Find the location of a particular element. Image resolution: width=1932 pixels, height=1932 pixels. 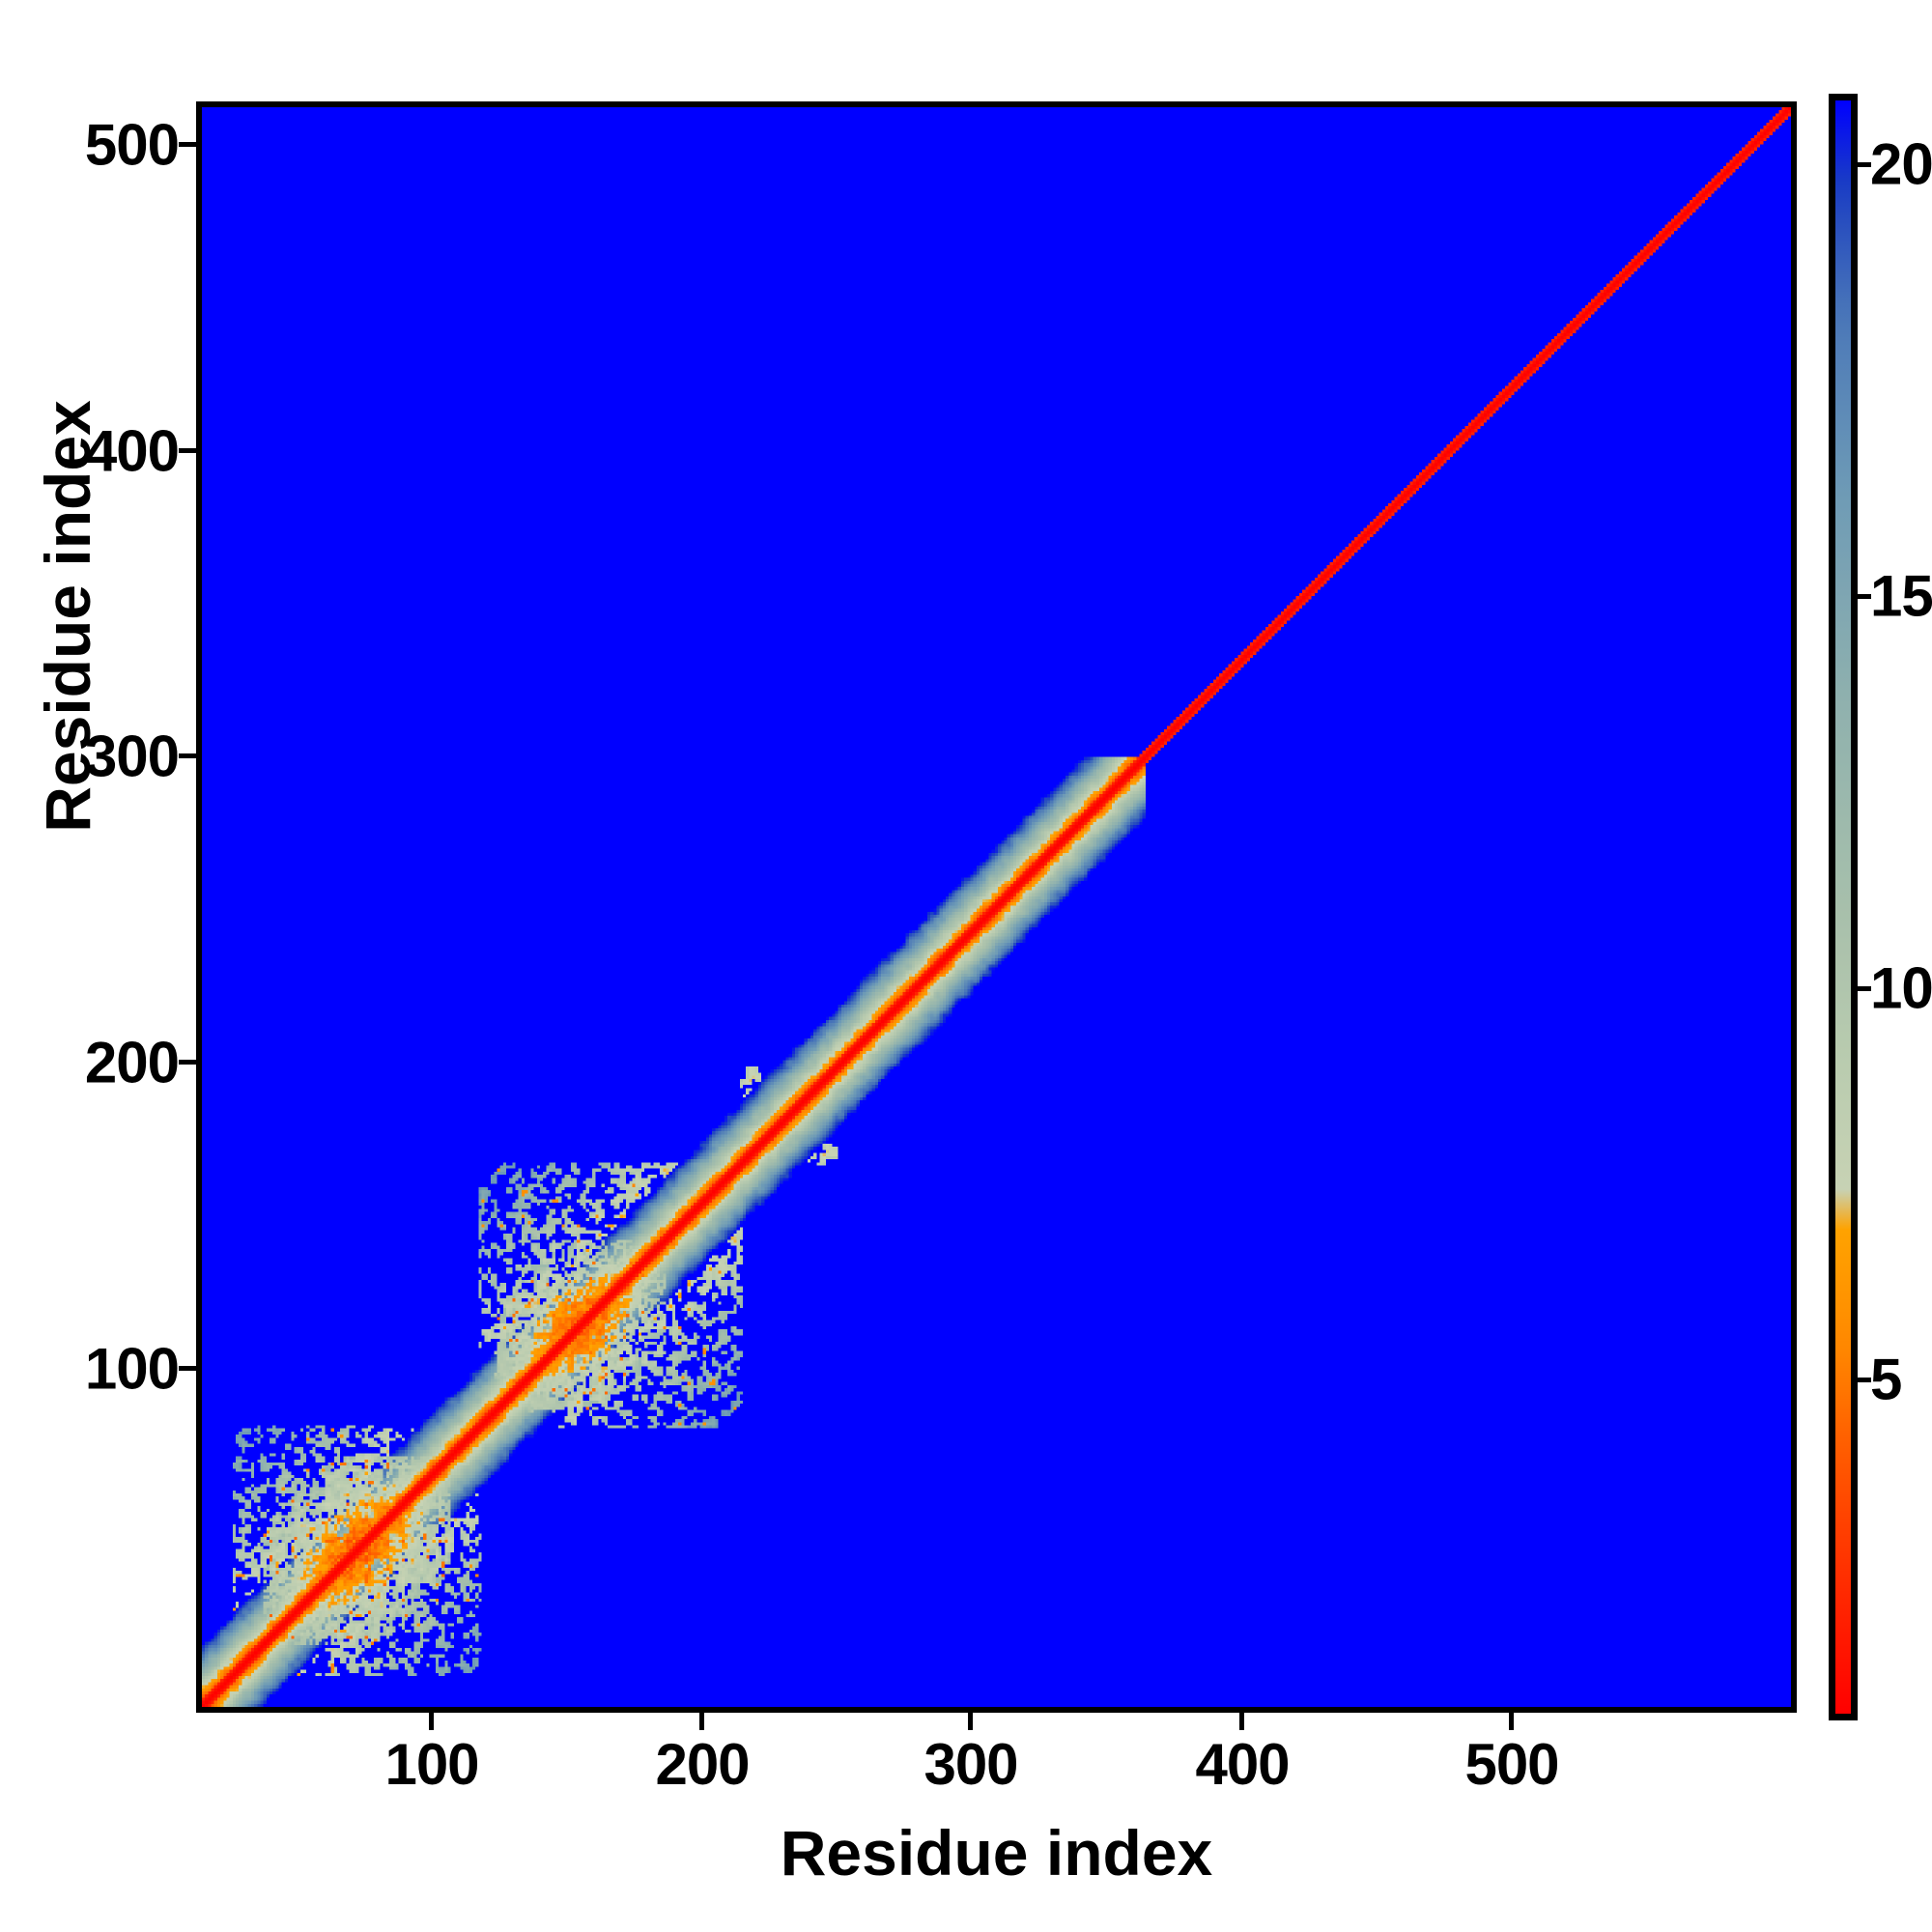

x-axis-label: Residue index is located at coordinates (996, 1853).